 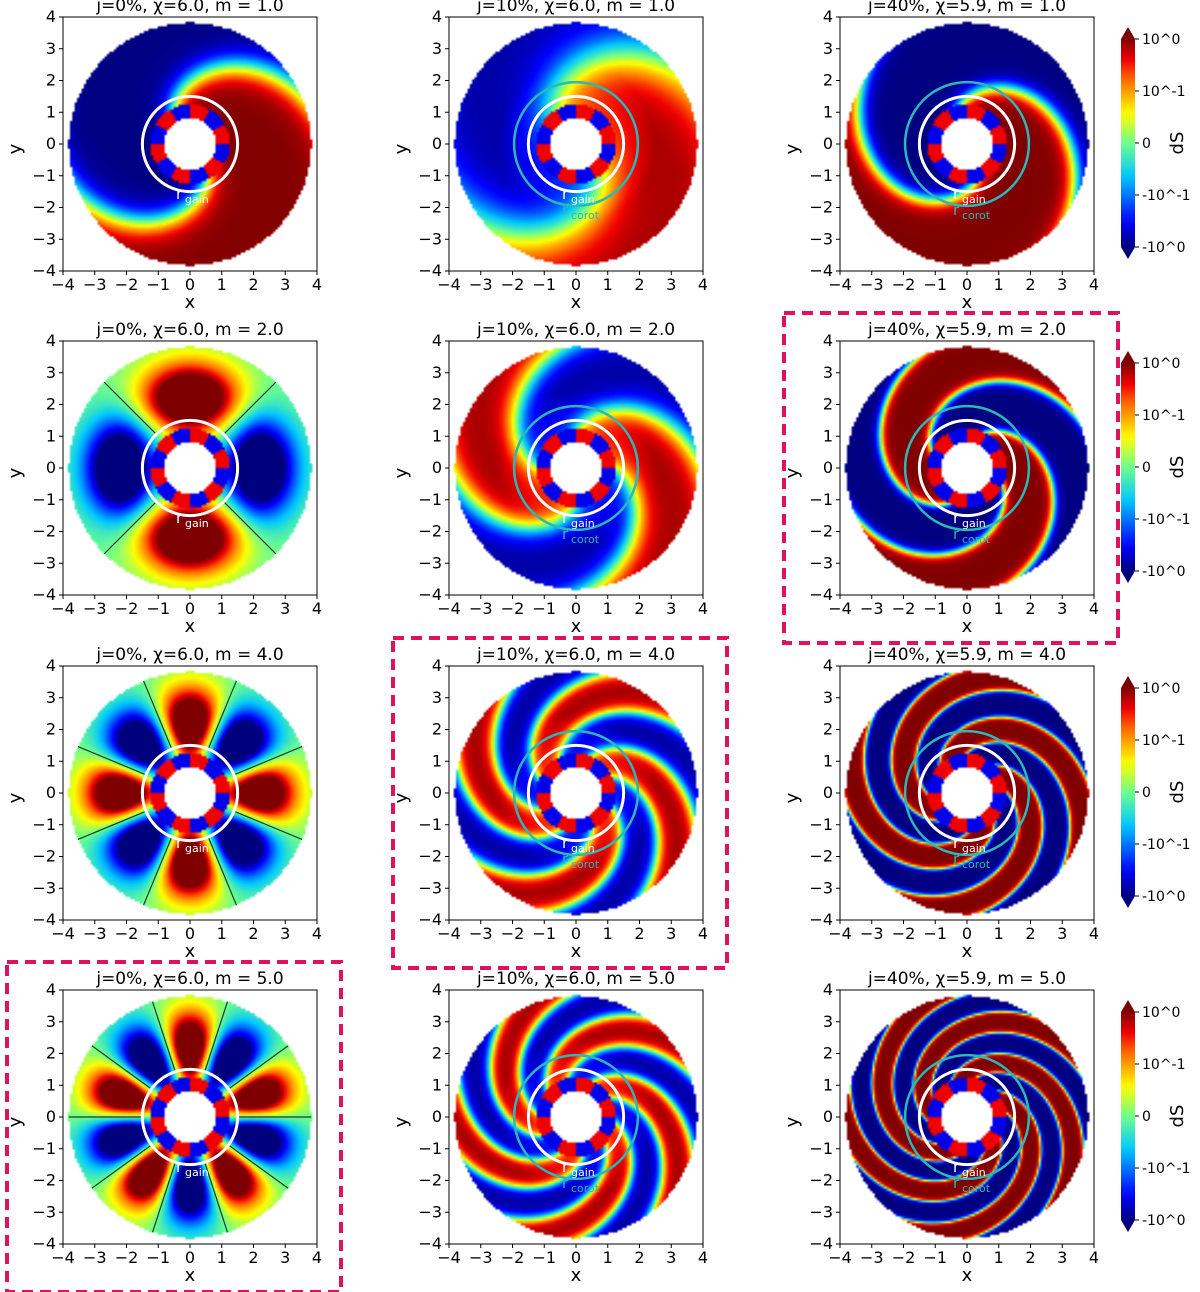 What do you see at coordinates (189, 330) in the screenshot?
I see `panel-title: j=0%, χ=6.0, m = 2.0` at bounding box center [189, 330].